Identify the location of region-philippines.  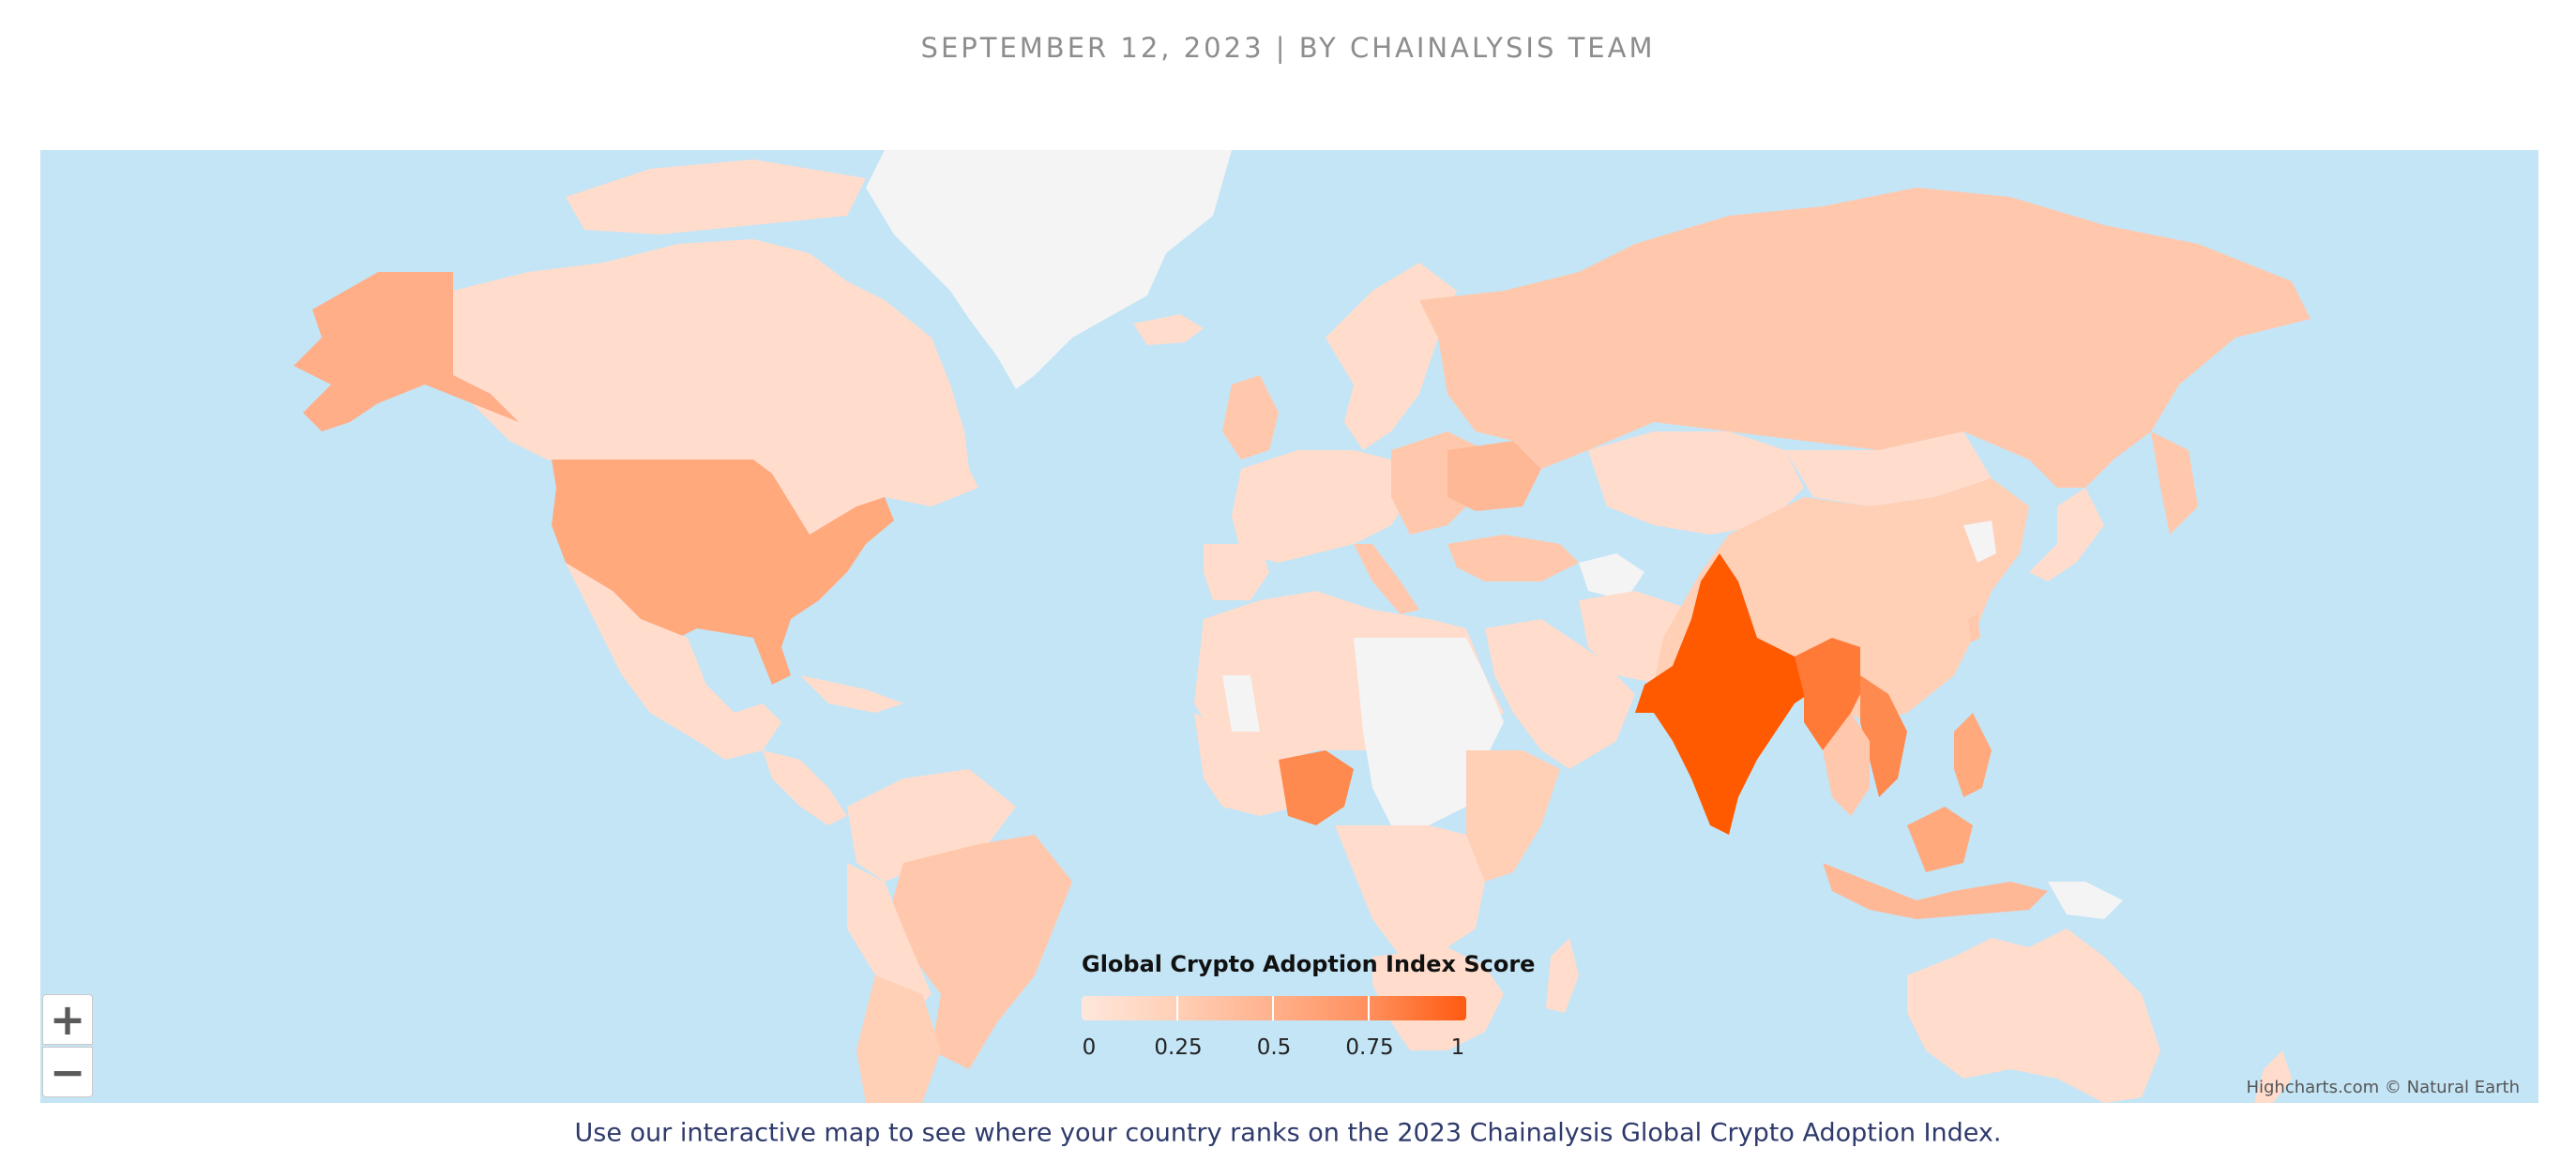
(1973, 755).